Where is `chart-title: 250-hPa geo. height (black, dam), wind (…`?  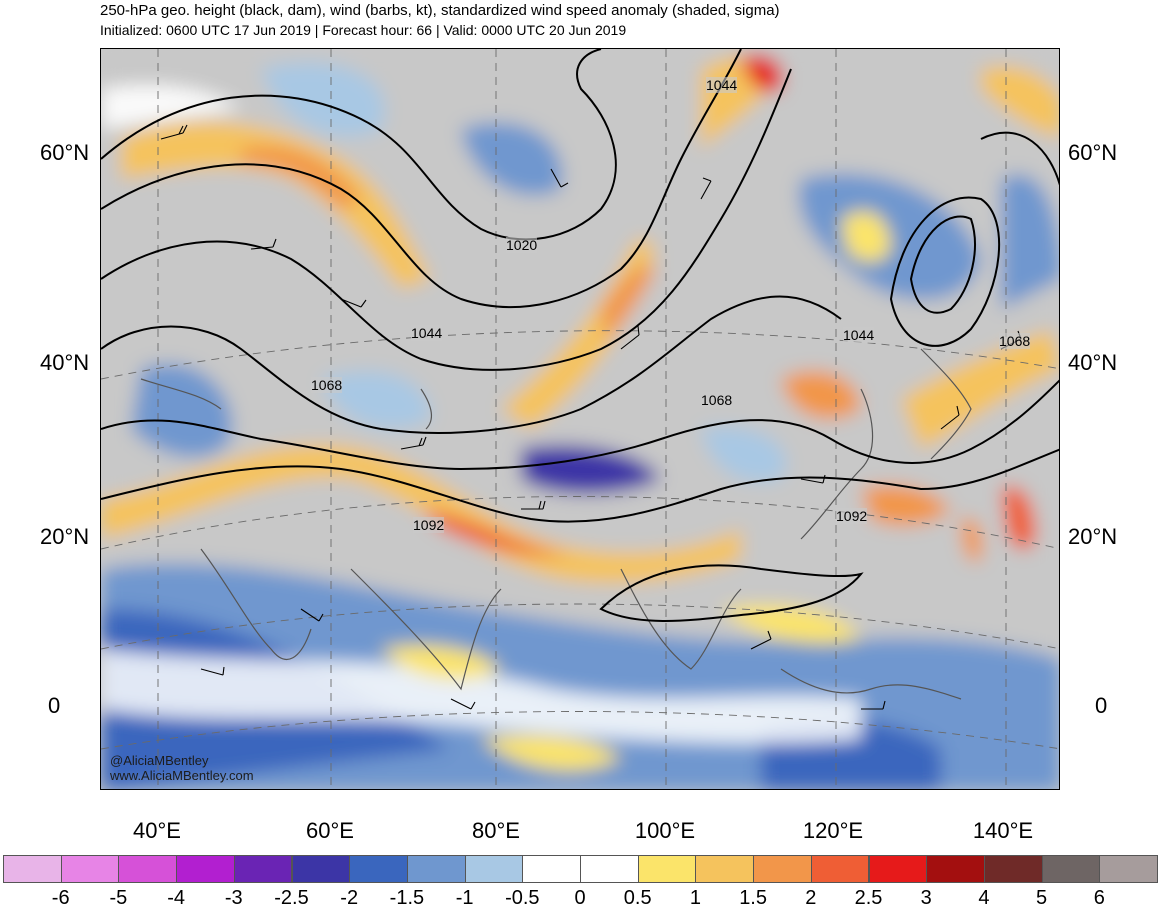 chart-title: 250-hPa geo. height (black, dam), wind (… is located at coordinates (440, 10).